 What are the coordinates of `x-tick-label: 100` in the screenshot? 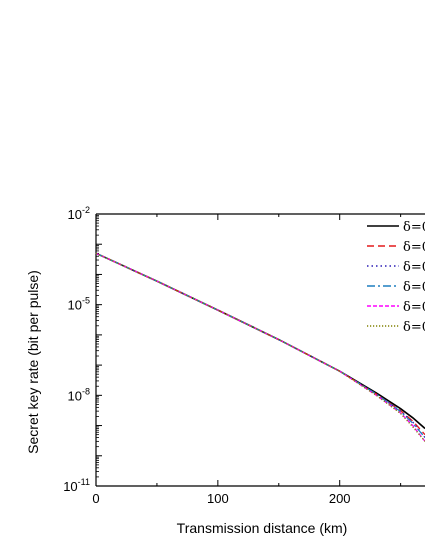 It's located at (218, 498).